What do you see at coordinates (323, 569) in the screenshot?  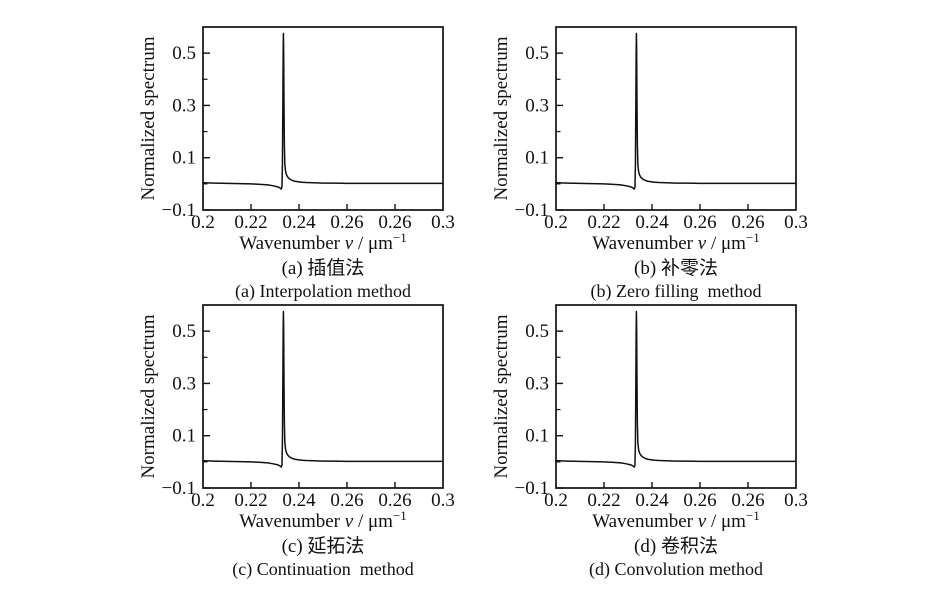 I see `caption-en-c: (c) Continuation method` at bounding box center [323, 569].